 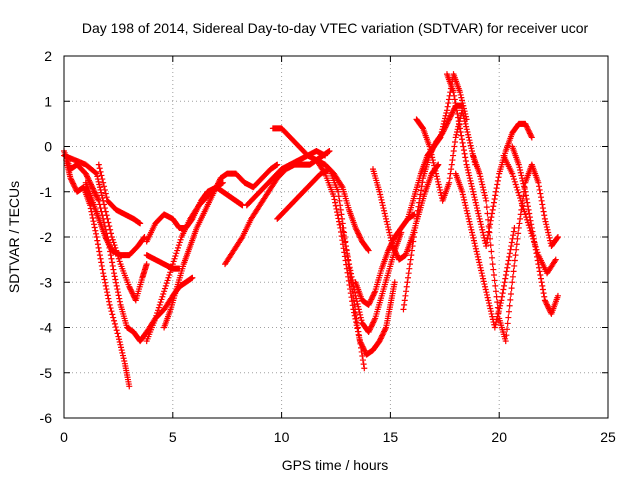 I want to click on series-sat-q, so click(x=405, y=212).